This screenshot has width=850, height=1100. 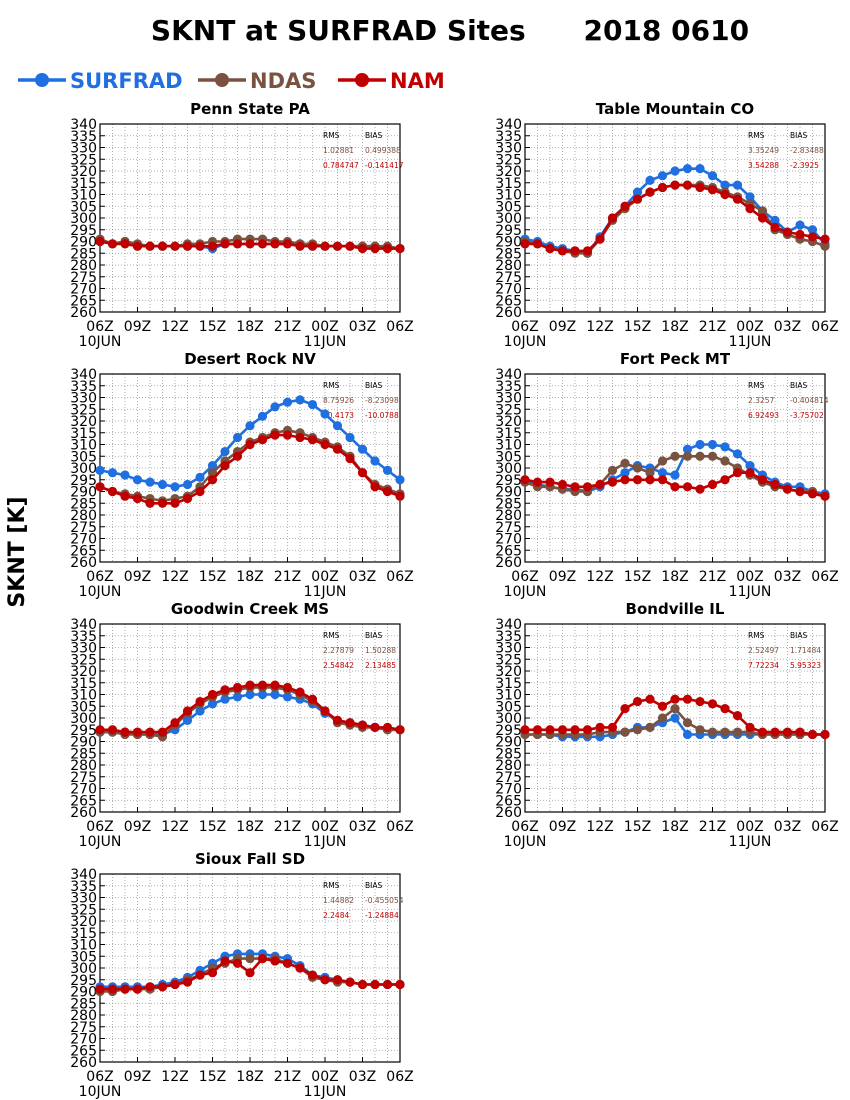 What do you see at coordinates (508, 243) in the screenshot?
I see `y-tick-label: 290` at bounding box center [508, 243].